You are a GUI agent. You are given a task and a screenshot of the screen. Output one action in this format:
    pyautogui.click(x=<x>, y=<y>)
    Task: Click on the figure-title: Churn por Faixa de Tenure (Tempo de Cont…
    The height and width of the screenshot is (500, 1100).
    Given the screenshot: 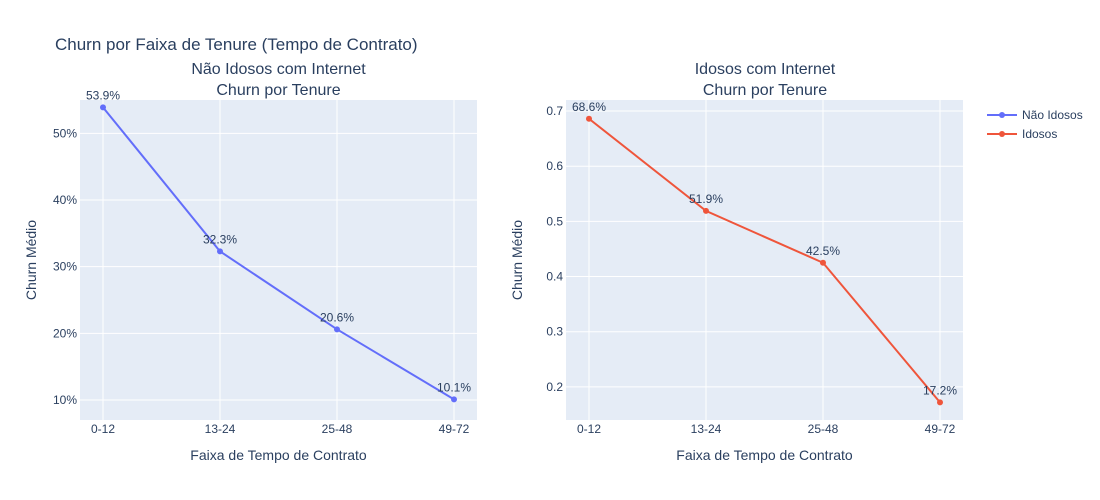 What is the action you would take?
    pyautogui.click(x=236, y=44)
    